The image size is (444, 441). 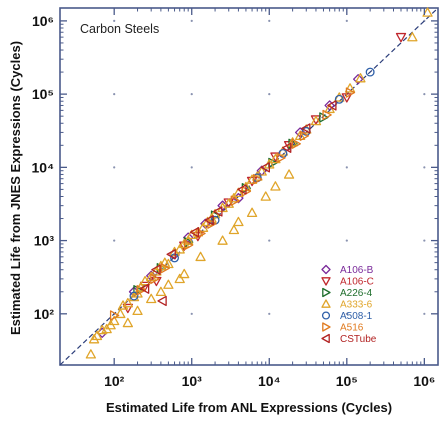 What do you see at coordinates (352, 328) in the screenshot?
I see `legend-label: A516` at bounding box center [352, 328].